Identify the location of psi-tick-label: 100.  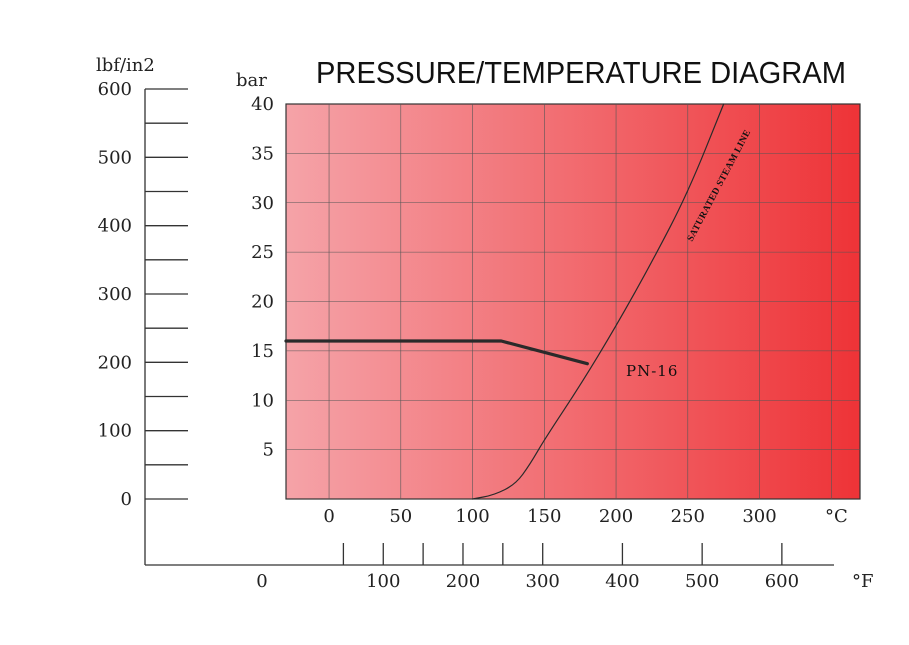
(115, 431).